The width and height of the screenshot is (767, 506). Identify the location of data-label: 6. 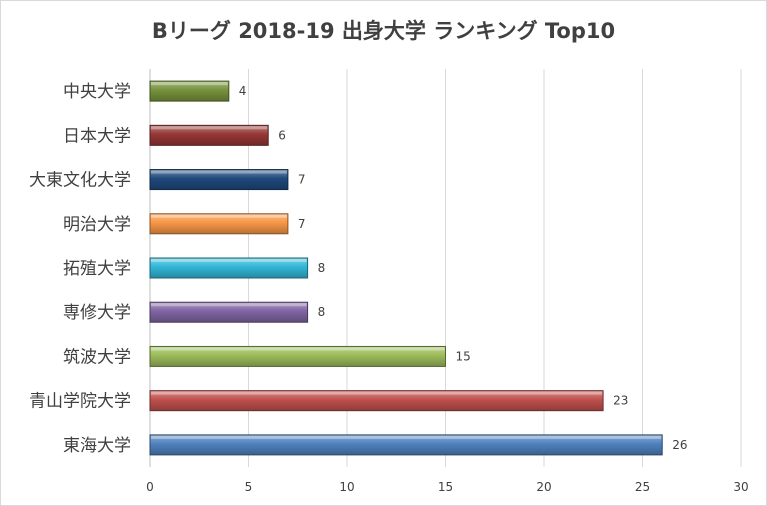
(282, 135).